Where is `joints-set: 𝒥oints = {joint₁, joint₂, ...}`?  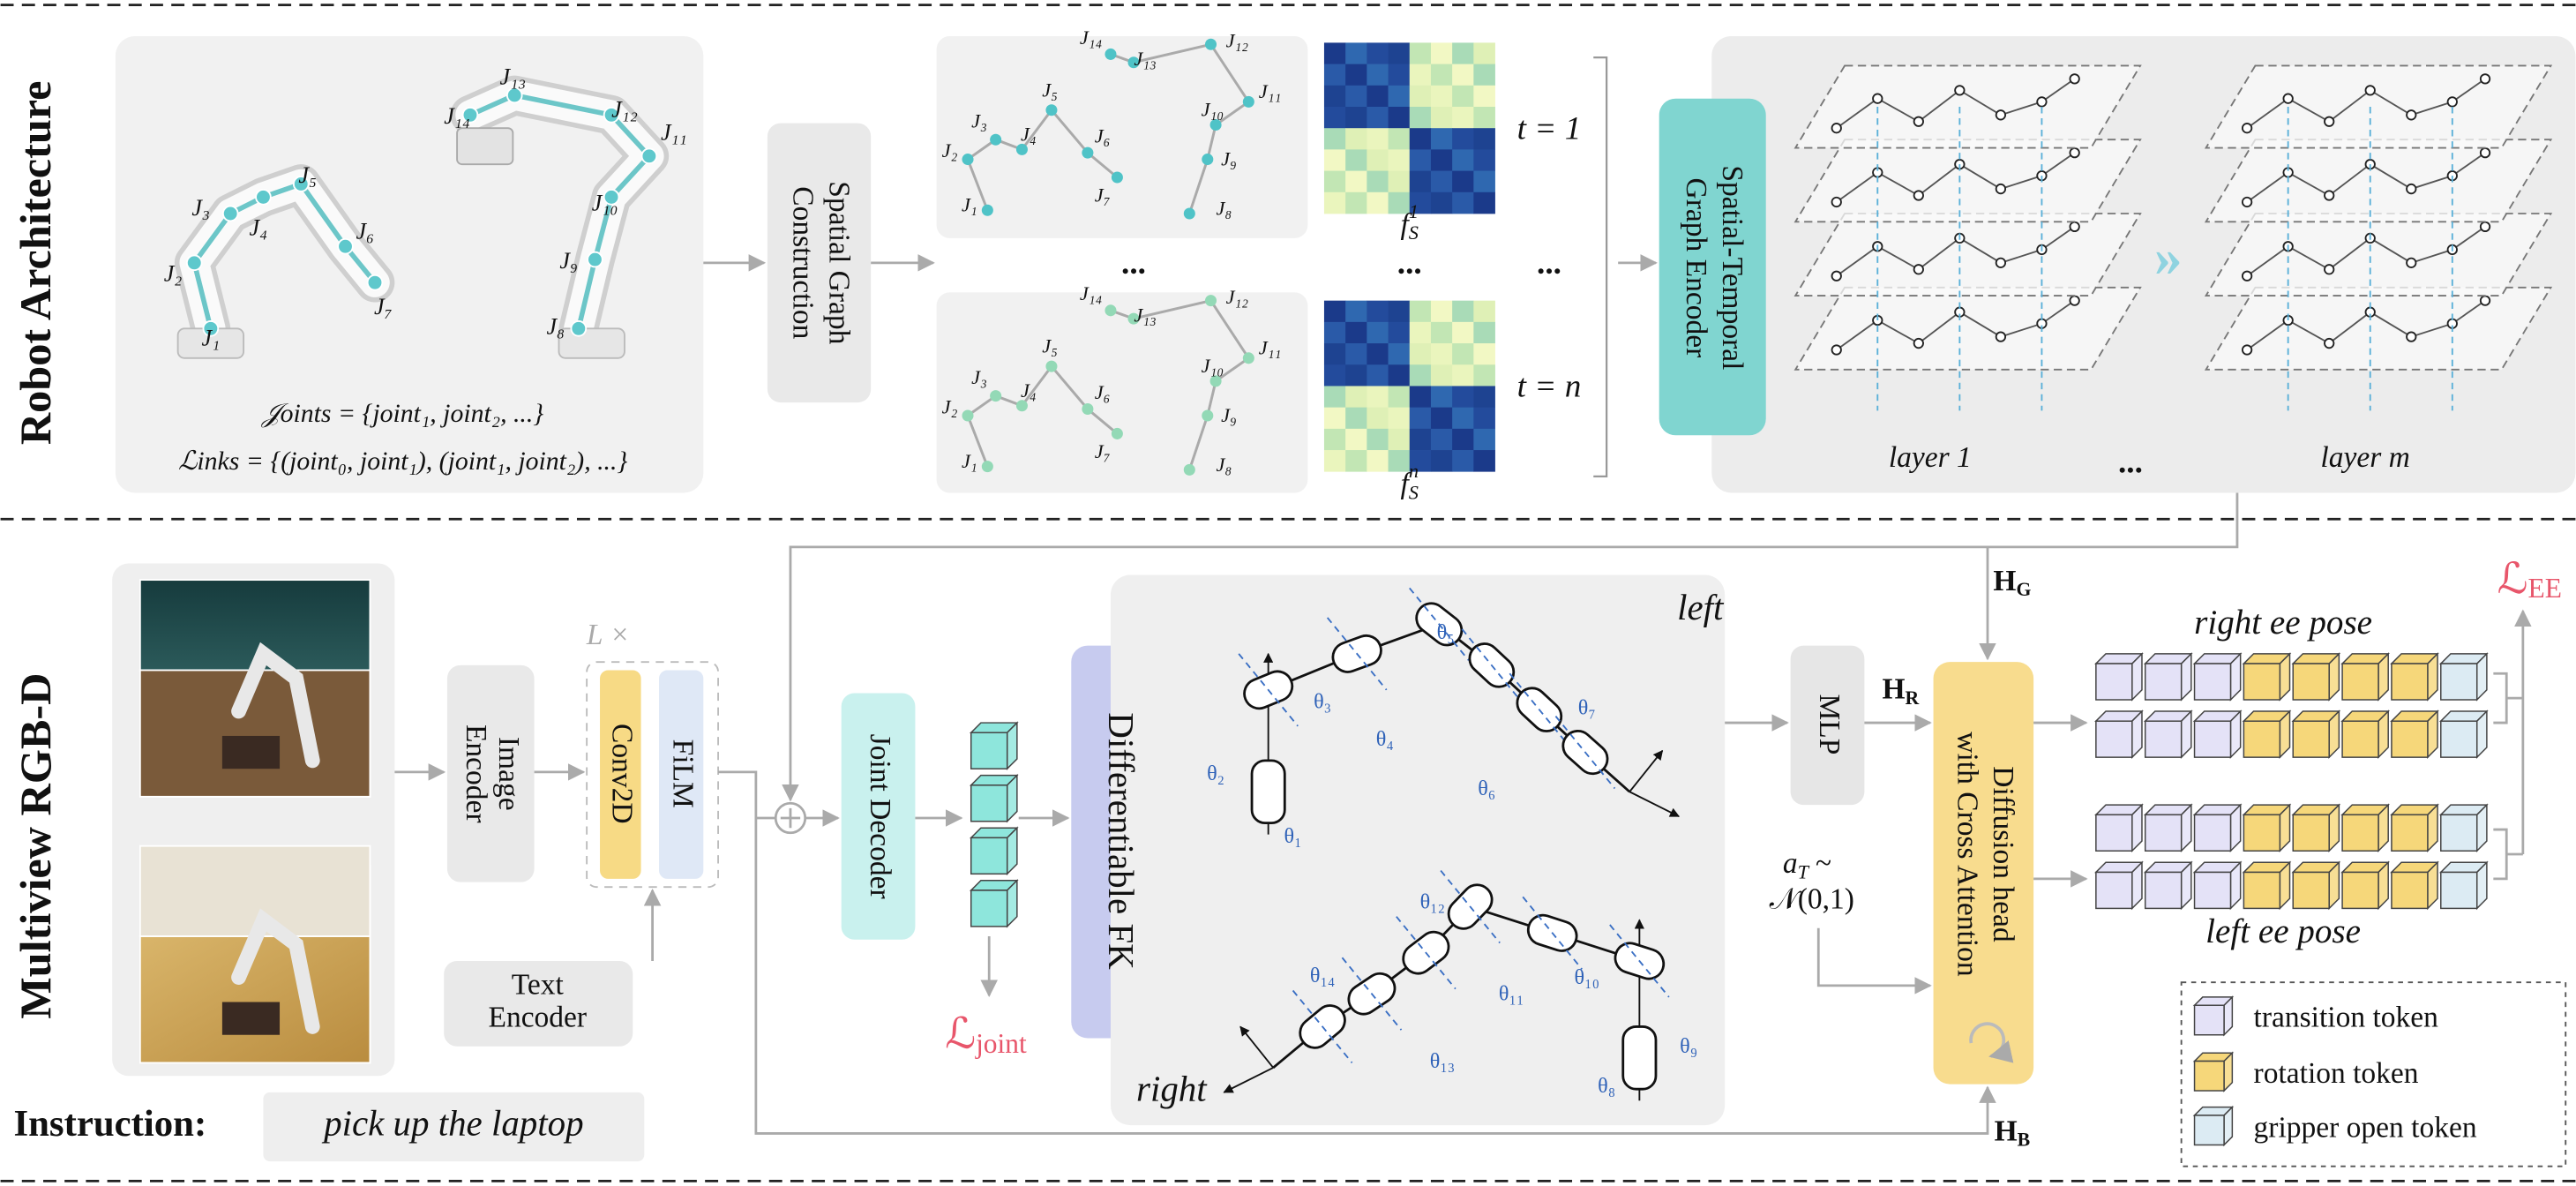 joints-set: 𝒥oints = {joint₁, joint₂, ...} is located at coordinates (402, 414).